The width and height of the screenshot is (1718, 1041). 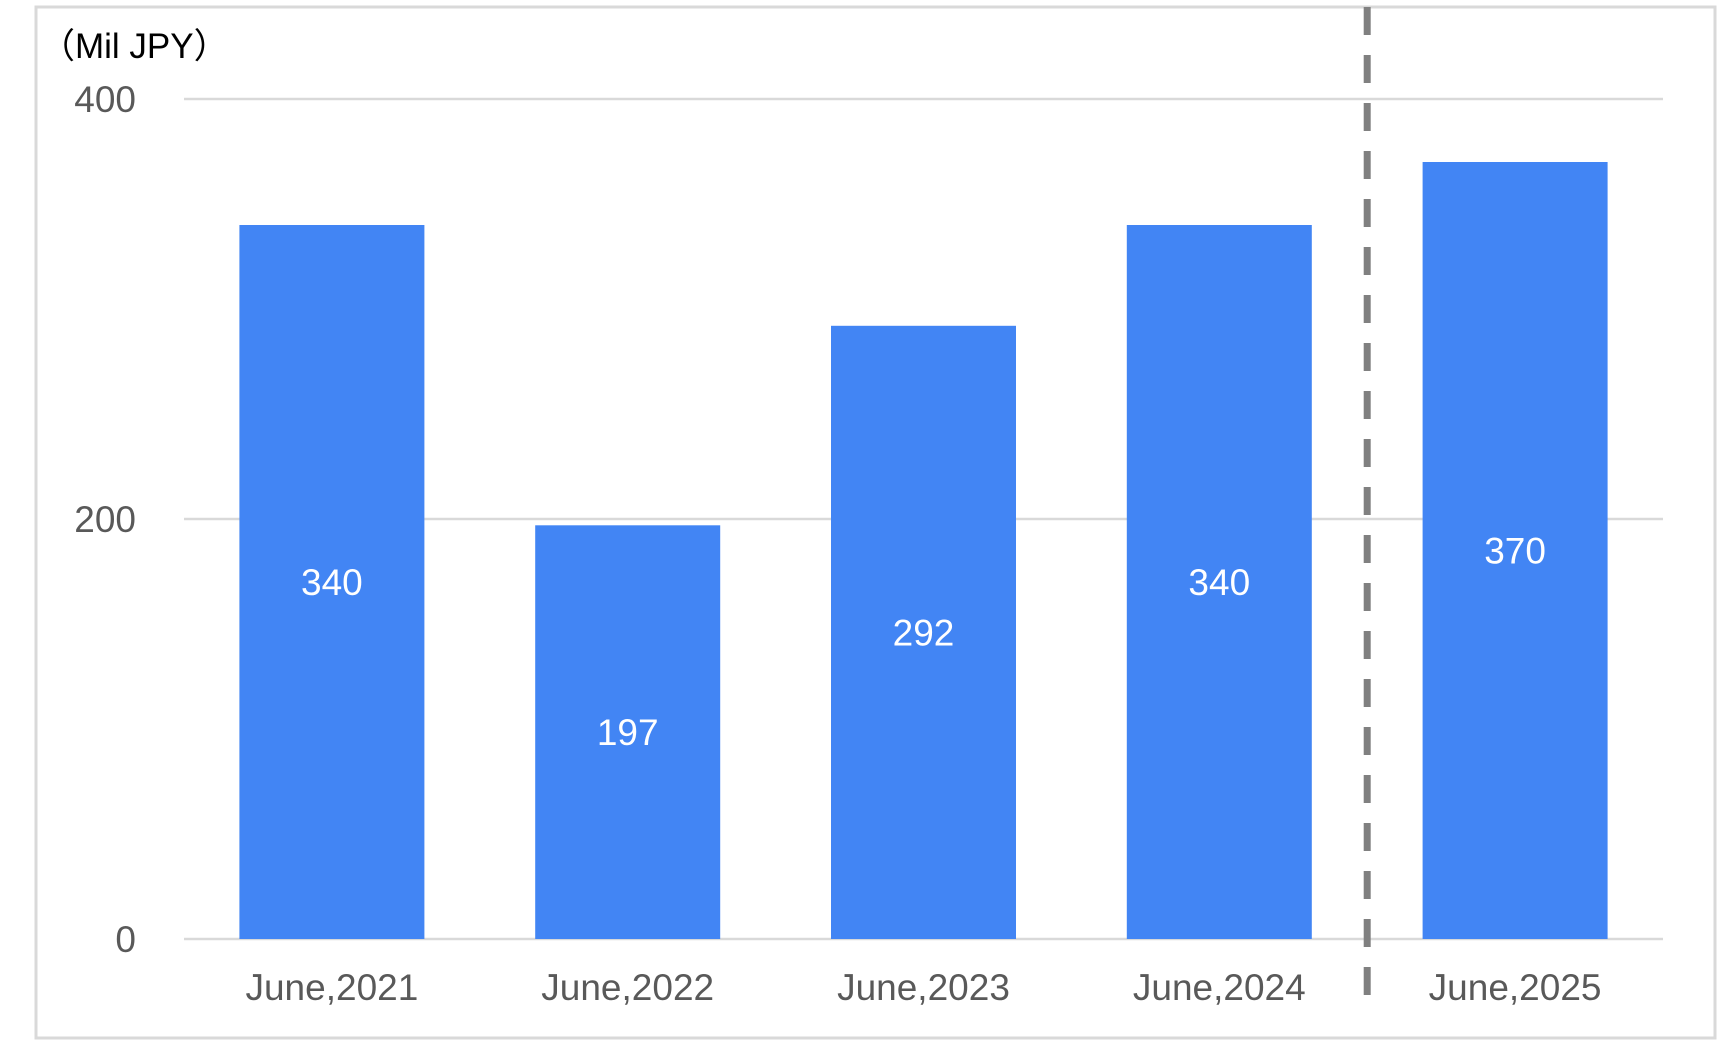 I want to click on data-label: 292, so click(x=924, y=632).